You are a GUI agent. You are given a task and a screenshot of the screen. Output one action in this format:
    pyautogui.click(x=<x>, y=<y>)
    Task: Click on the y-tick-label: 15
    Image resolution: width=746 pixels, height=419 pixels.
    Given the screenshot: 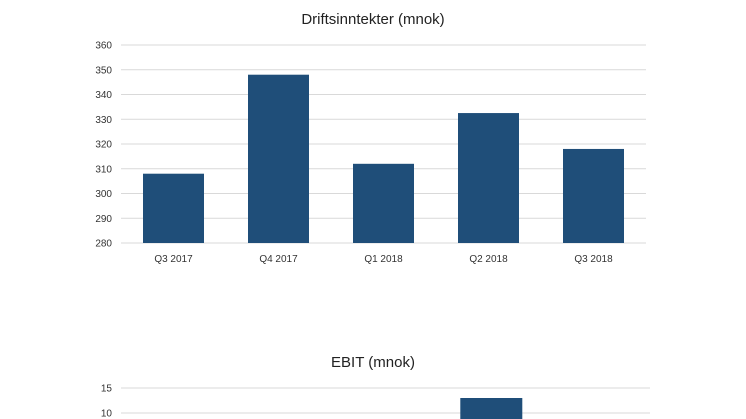 What is the action you would take?
    pyautogui.click(x=107, y=389)
    